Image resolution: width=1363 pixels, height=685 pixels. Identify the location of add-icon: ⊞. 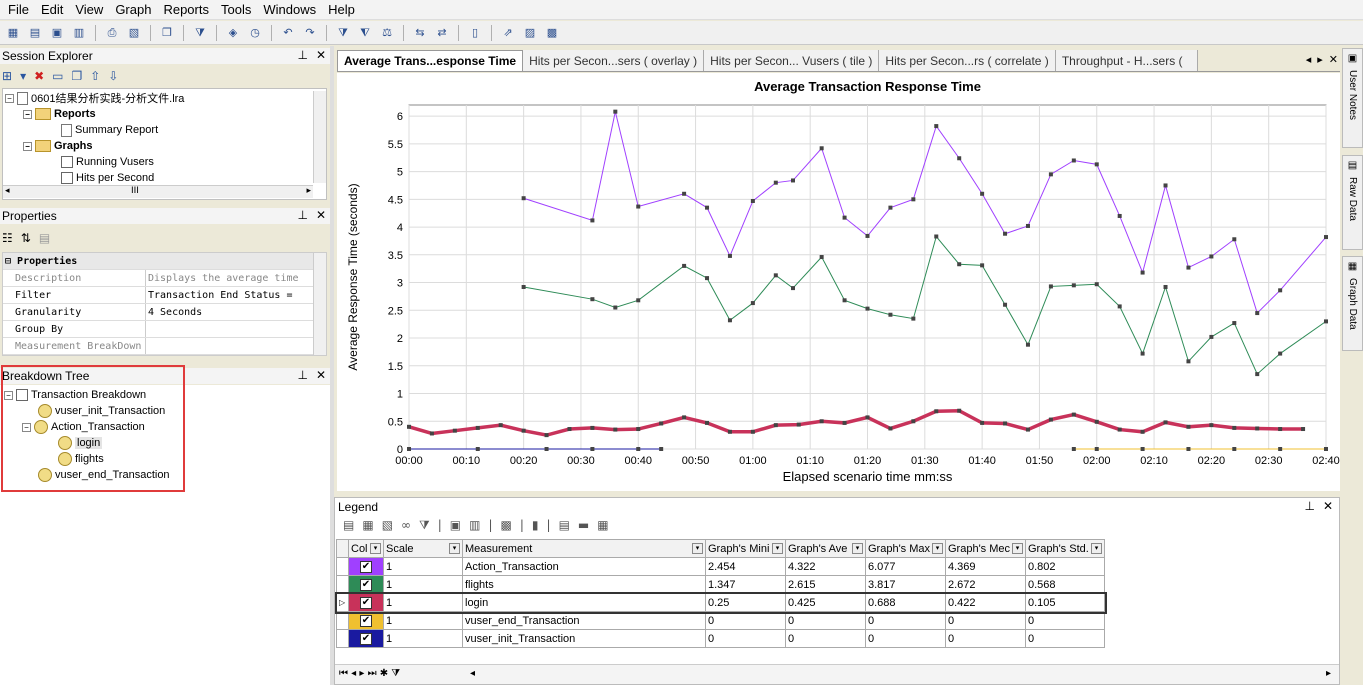
(7, 76).